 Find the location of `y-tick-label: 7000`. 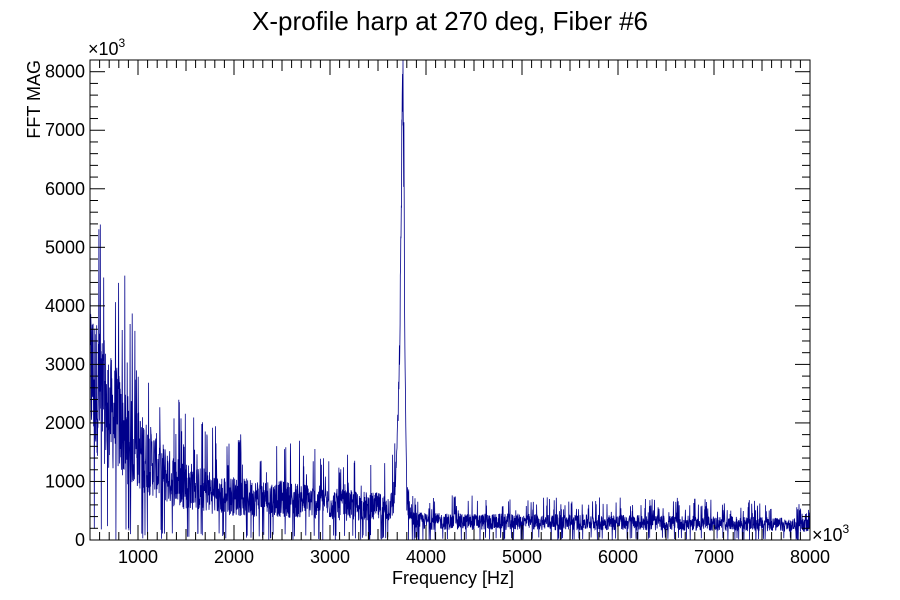

y-tick-label: 7000 is located at coordinates (65, 130).